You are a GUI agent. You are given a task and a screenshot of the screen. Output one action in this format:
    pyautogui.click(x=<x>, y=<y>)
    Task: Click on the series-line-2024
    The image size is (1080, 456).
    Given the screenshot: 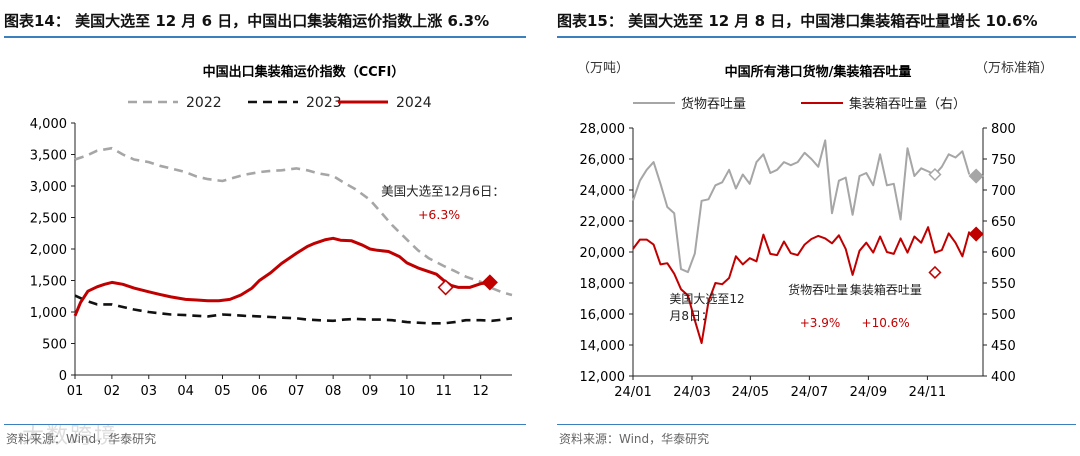 What is the action you would take?
    pyautogui.click(x=282, y=276)
    